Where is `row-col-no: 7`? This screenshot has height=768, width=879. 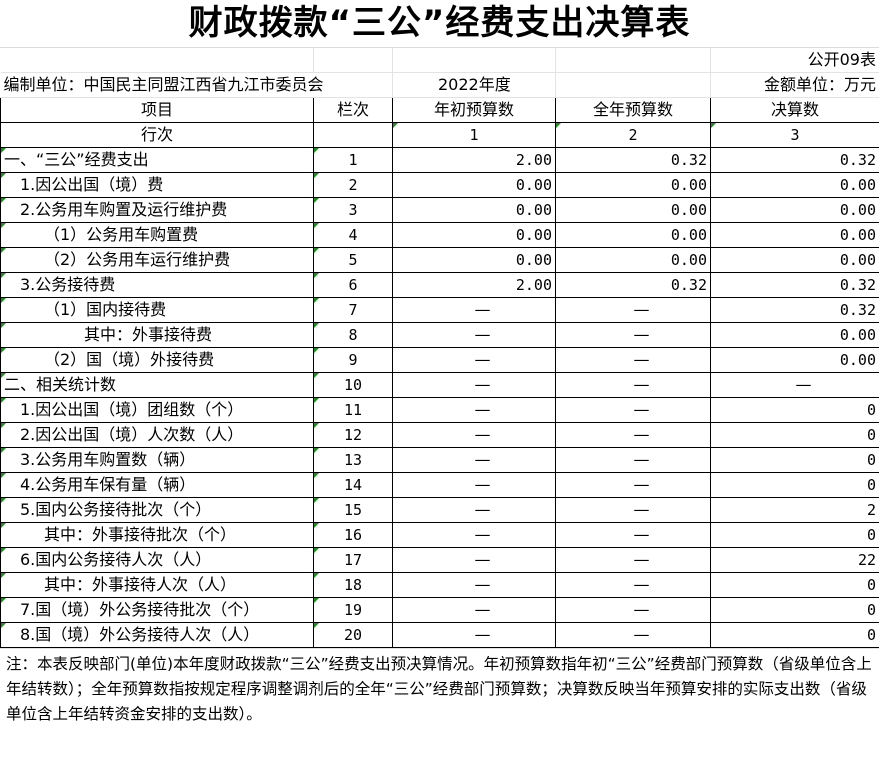
row-col-no: 7 is located at coordinates (353, 310).